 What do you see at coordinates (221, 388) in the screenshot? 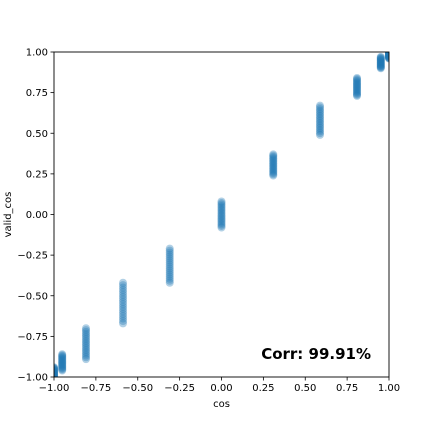
I see `x-tick-label: 0.00` at bounding box center [221, 388].